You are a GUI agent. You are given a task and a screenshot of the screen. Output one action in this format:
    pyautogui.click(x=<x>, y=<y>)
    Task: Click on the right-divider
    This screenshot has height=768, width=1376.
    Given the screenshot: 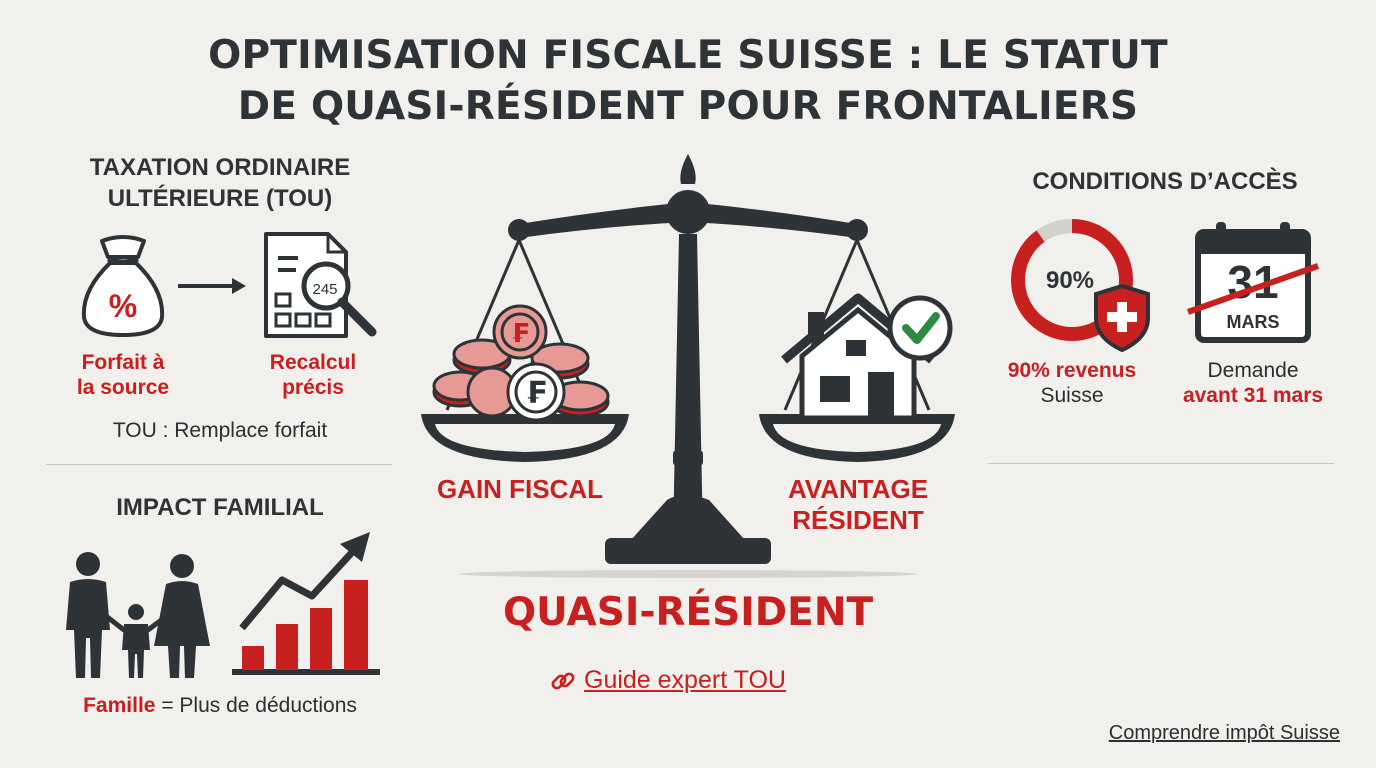 What is the action you would take?
    pyautogui.click(x=1161, y=463)
    